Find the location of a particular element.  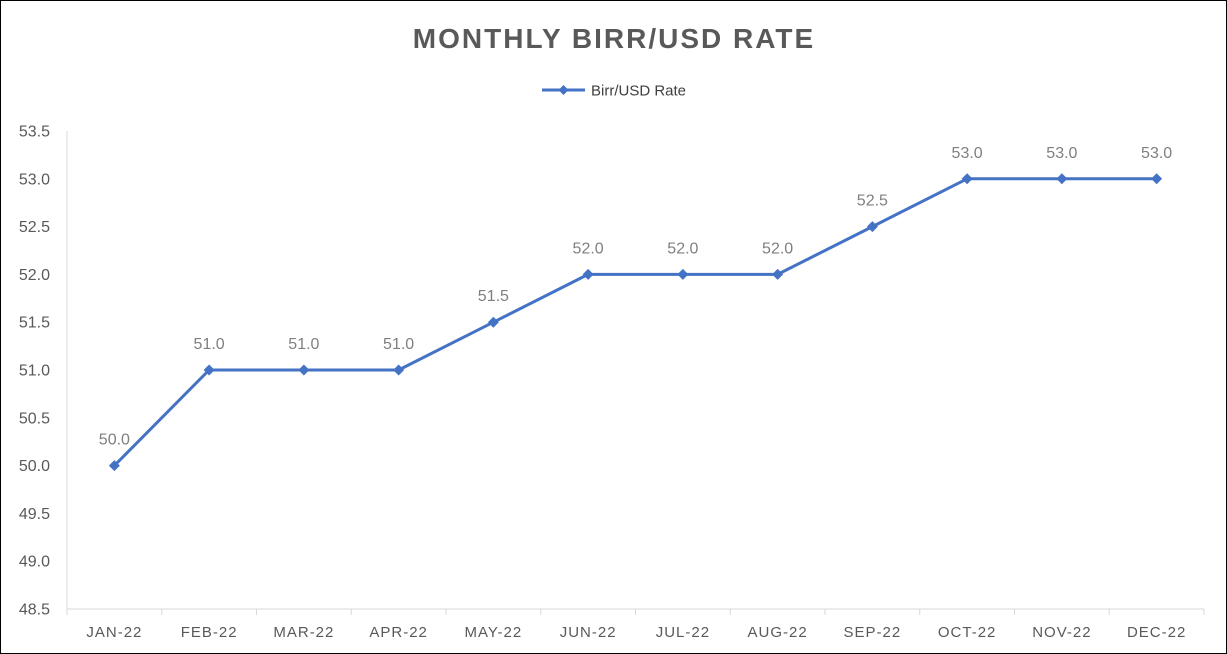

data-label: 51.5 is located at coordinates (493, 296).